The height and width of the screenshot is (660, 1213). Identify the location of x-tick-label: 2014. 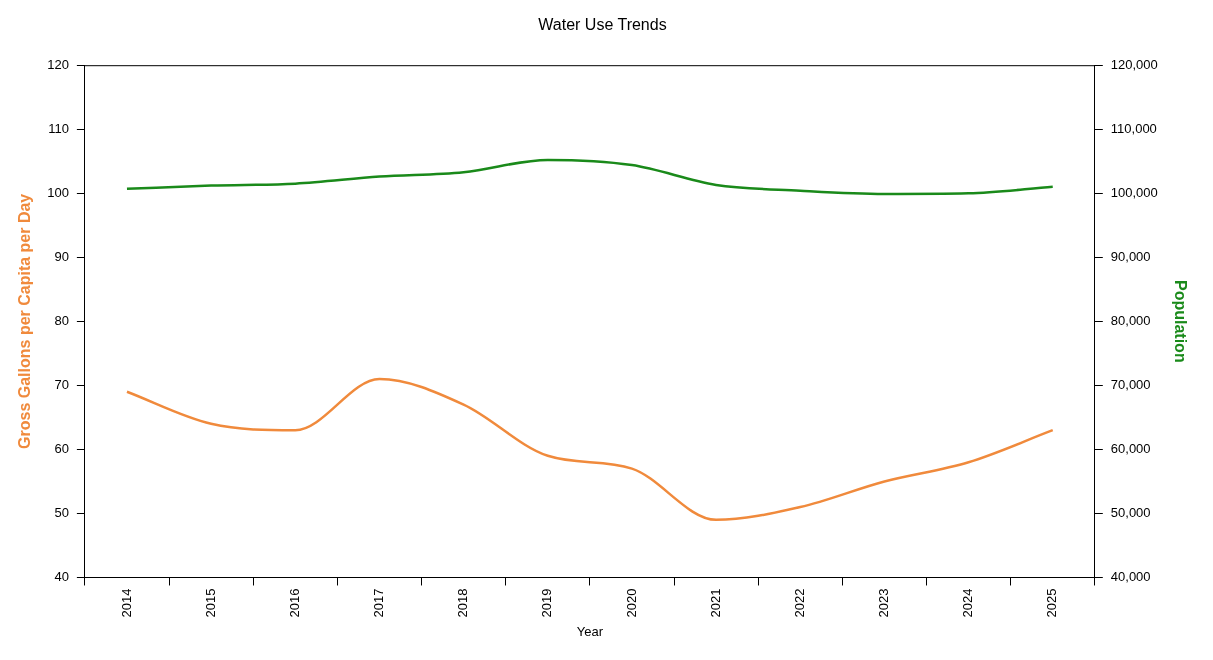
(126, 603).